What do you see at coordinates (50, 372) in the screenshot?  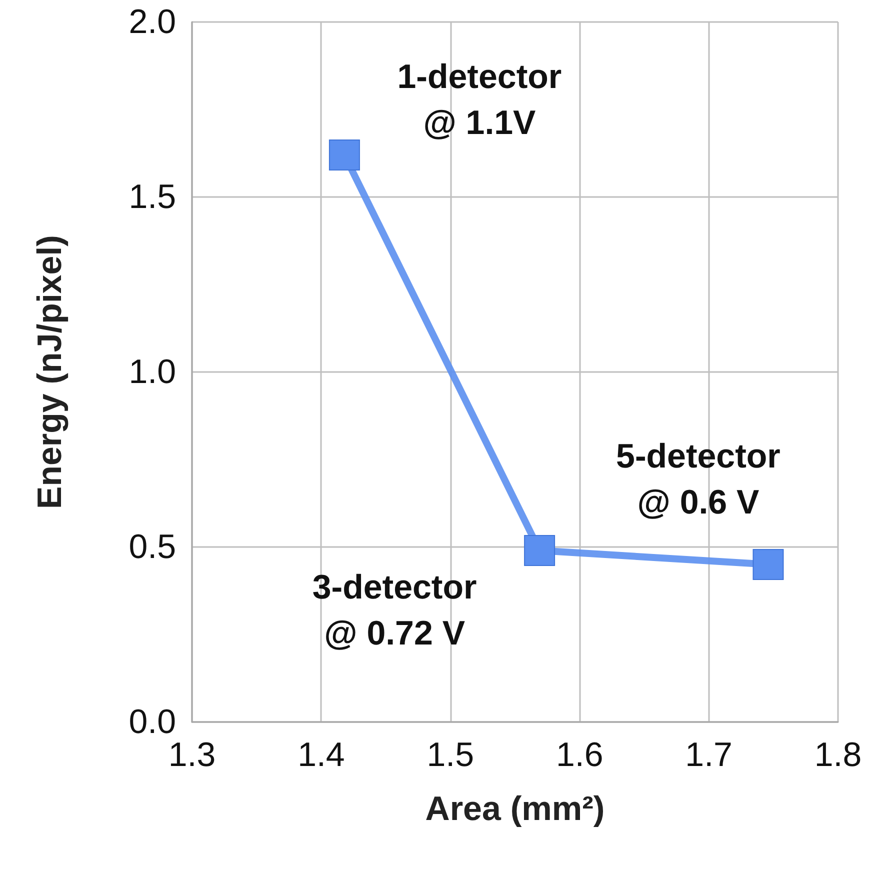 I see `y-axis-title: Energy (nJ/pixel)` at bounding box center [50, 372].